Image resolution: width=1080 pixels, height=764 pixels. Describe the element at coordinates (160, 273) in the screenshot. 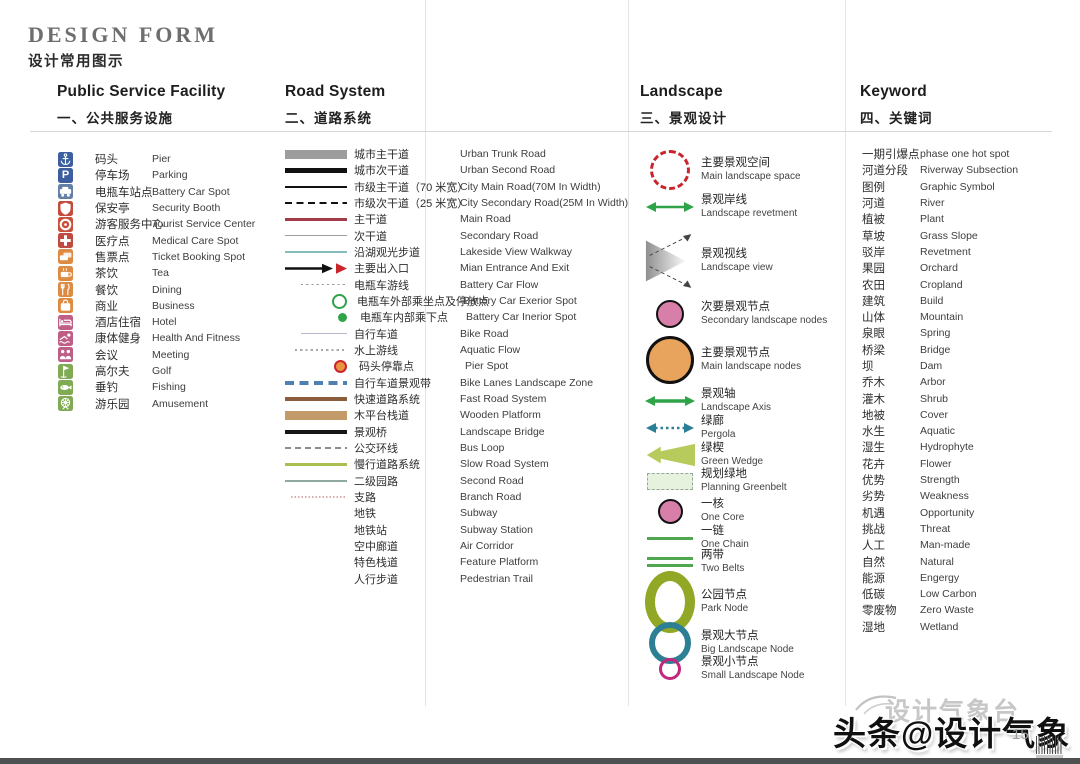

I see `facility-label-en: Tea` at that location.